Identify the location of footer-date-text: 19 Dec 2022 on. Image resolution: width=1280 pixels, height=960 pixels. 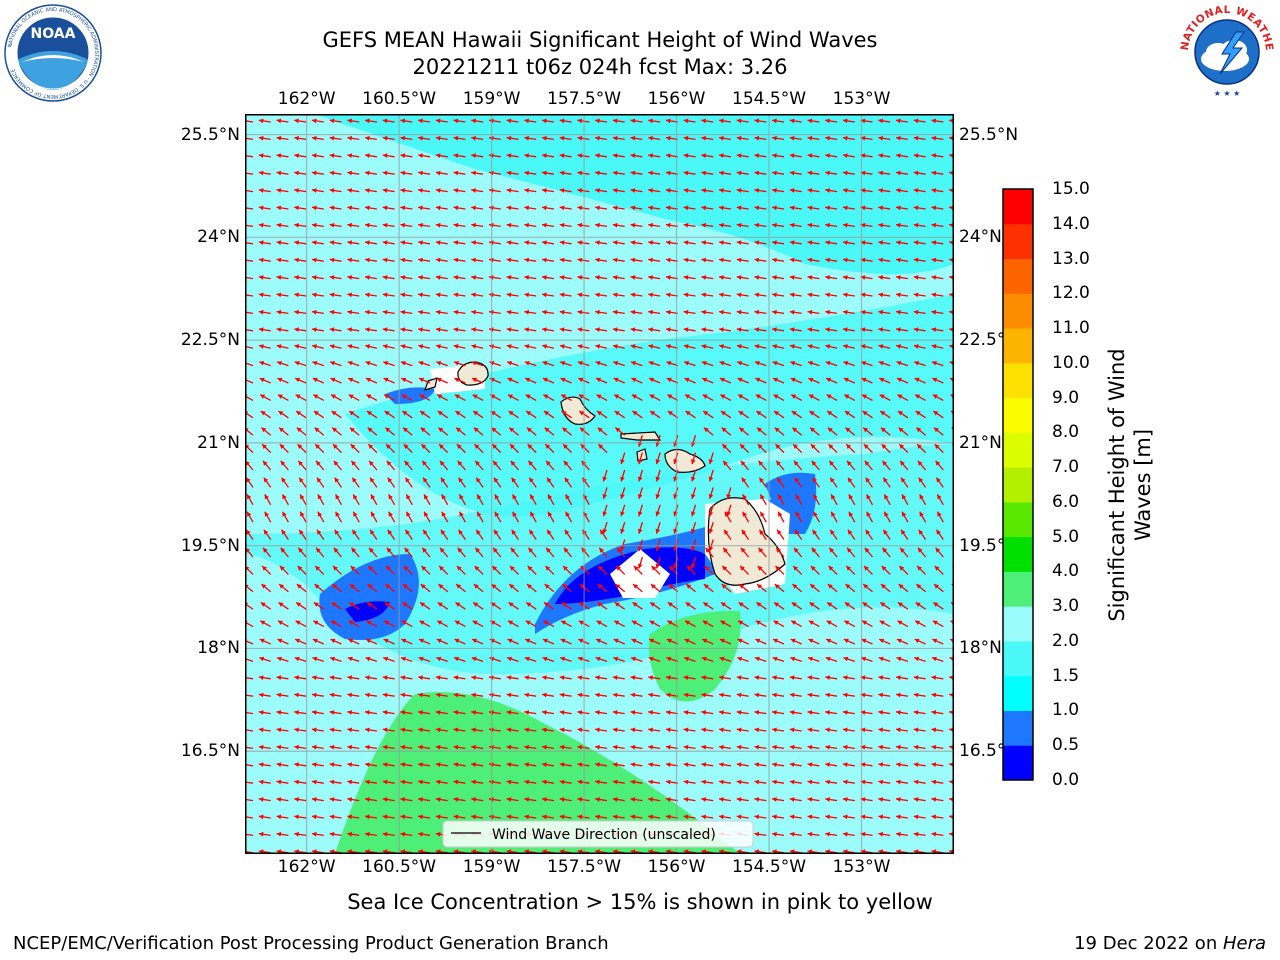
(1148, 943).